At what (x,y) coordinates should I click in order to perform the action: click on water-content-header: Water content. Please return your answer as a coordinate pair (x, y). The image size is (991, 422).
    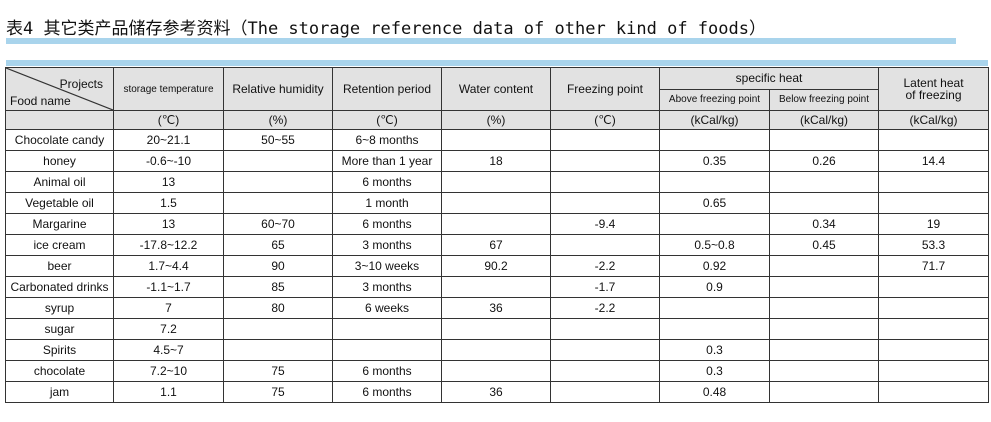
    Looking at the image, I should click on (496, 89).